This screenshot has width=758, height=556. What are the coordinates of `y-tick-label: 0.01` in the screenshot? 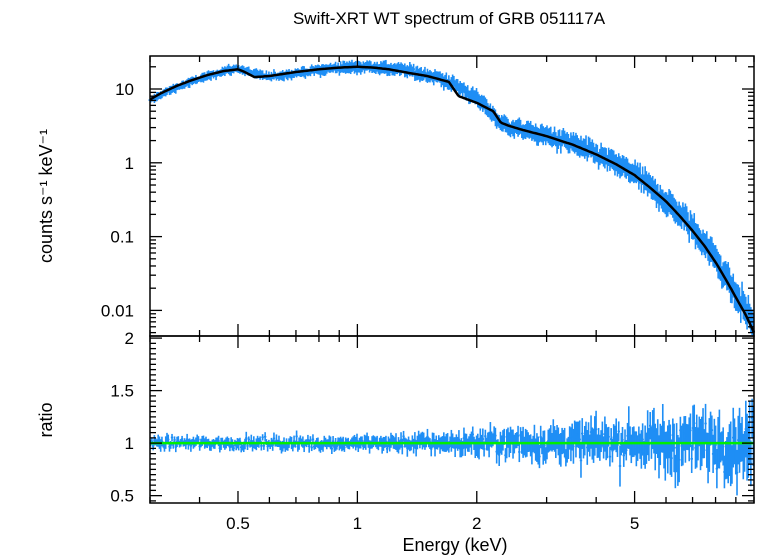 It's located at (117, 310).